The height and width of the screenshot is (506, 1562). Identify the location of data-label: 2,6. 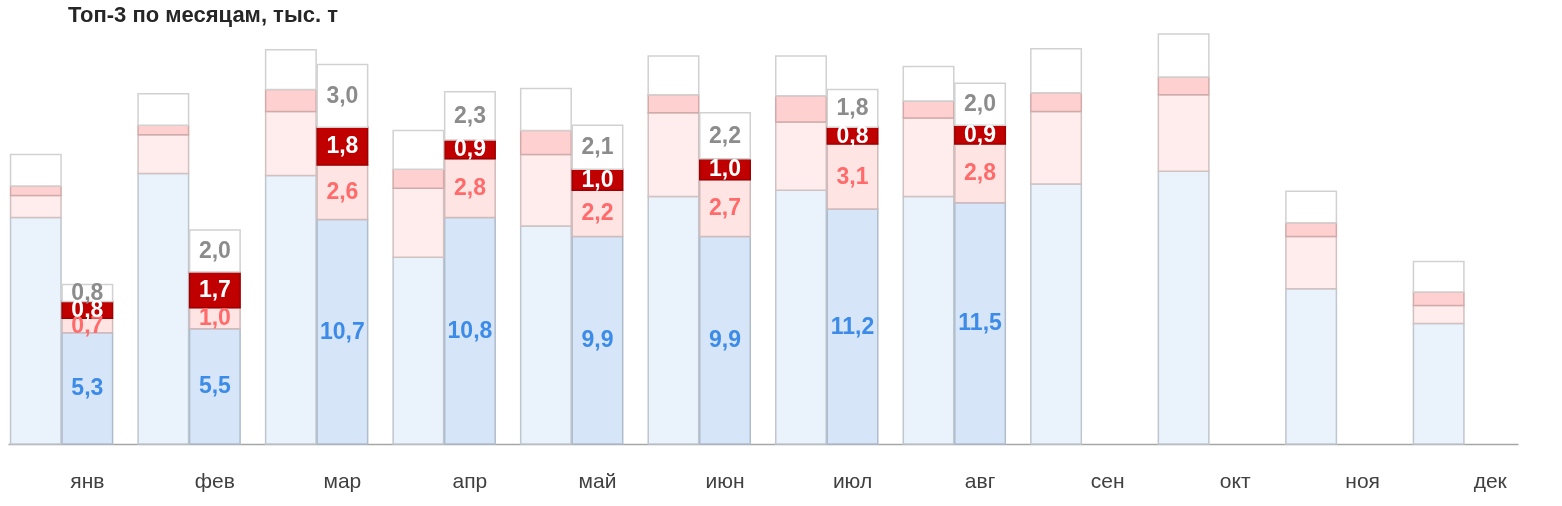
(342, 191).